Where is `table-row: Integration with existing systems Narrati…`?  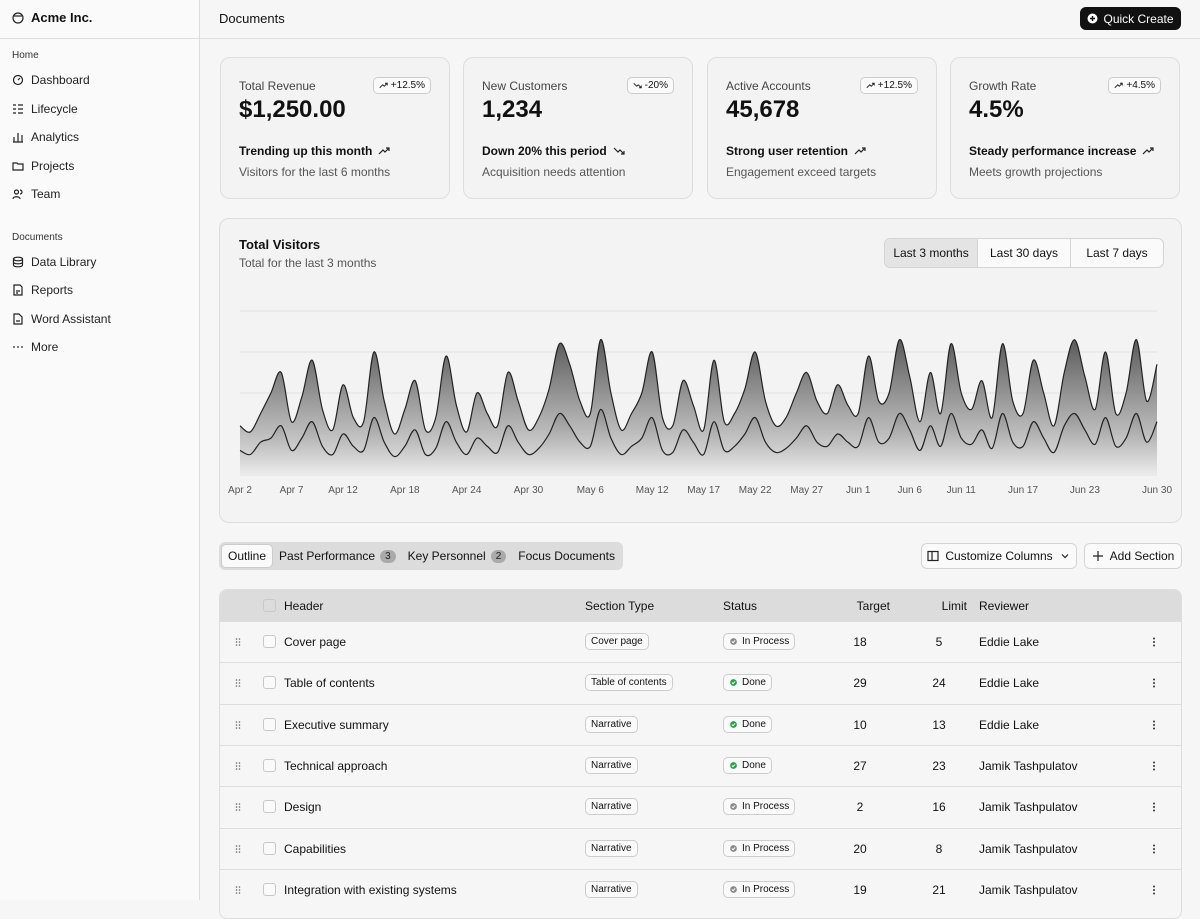
table-row: Integration with existing systems Narrati… is located at coordinates (700, 889).